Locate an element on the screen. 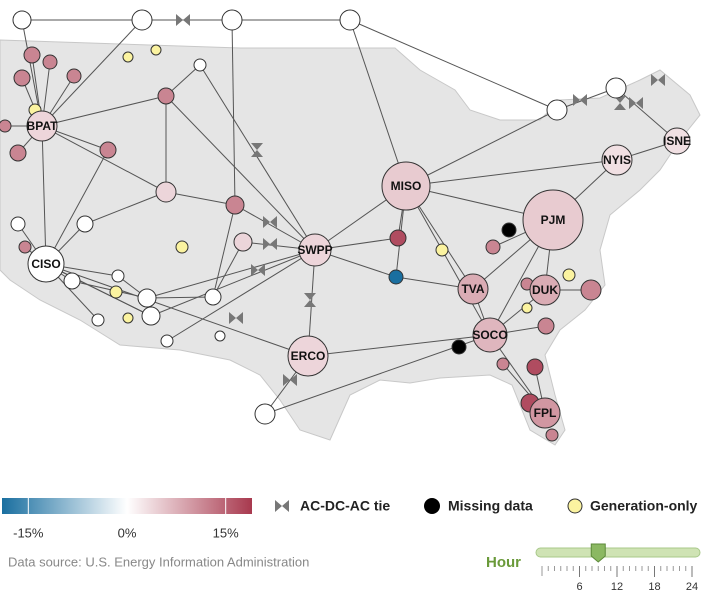 The image size is (706, 600). slider-tick-label: 6 is located at coordinates (579, 587).